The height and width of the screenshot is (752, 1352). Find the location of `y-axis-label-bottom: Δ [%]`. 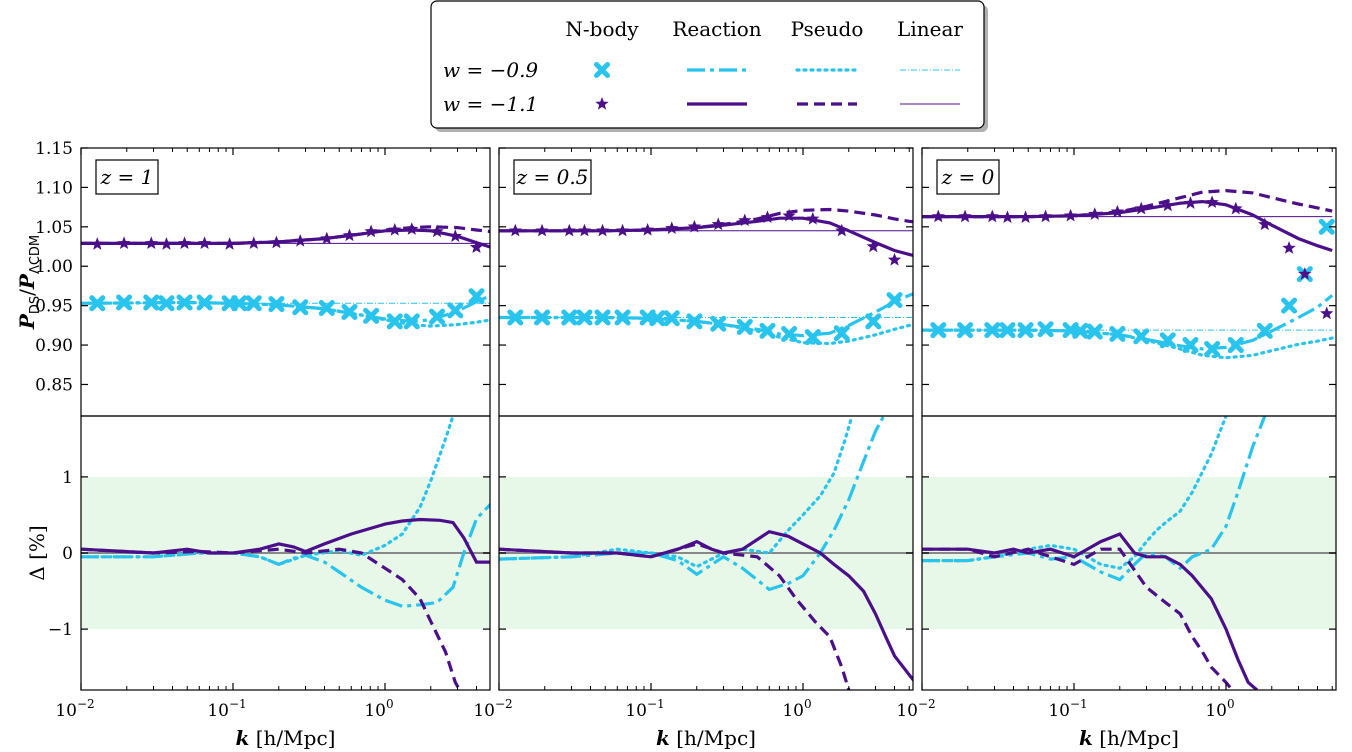

y-axis-label-bottom: Δ [%] is located at coordinates (37, 552).